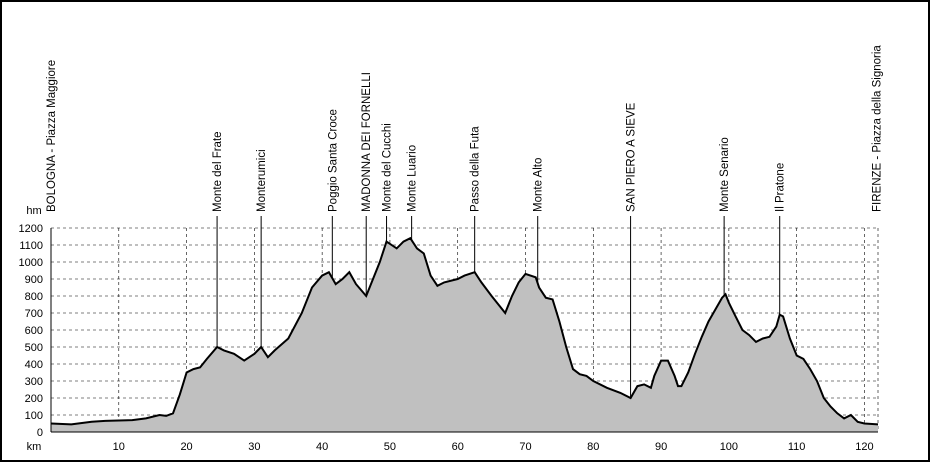 Image resolution: width=930 pixels, height=462 pixels. Describe the element at coordinates (413, 178) in the screenshot. I see `waypoint-label: Monte Luario` at that location.